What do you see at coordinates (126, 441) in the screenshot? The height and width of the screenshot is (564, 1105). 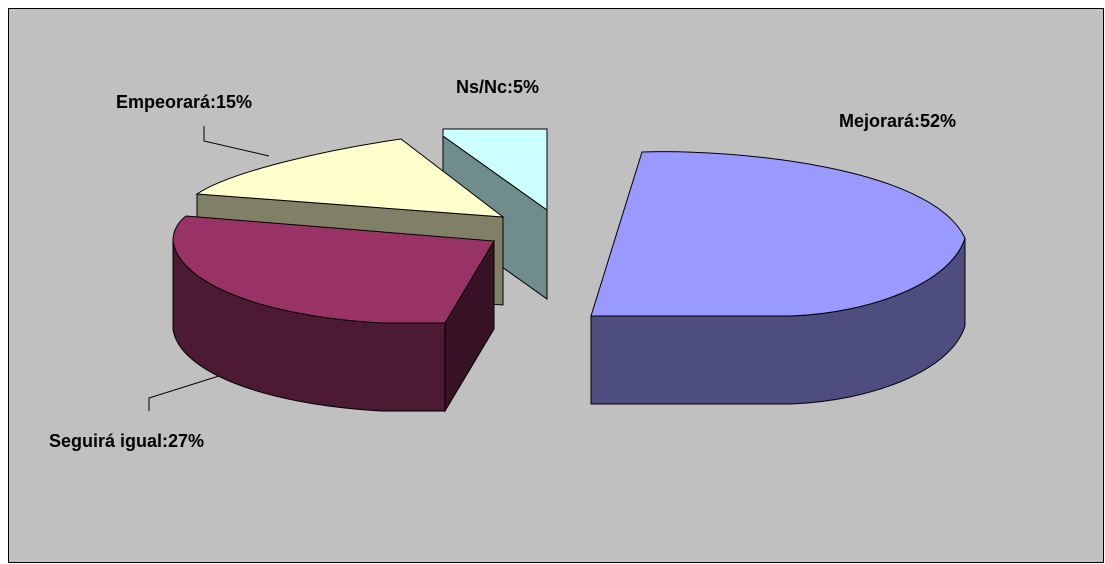 I see `label-seguira: Seguirá igual:27%` at bounding box center [126, 441].